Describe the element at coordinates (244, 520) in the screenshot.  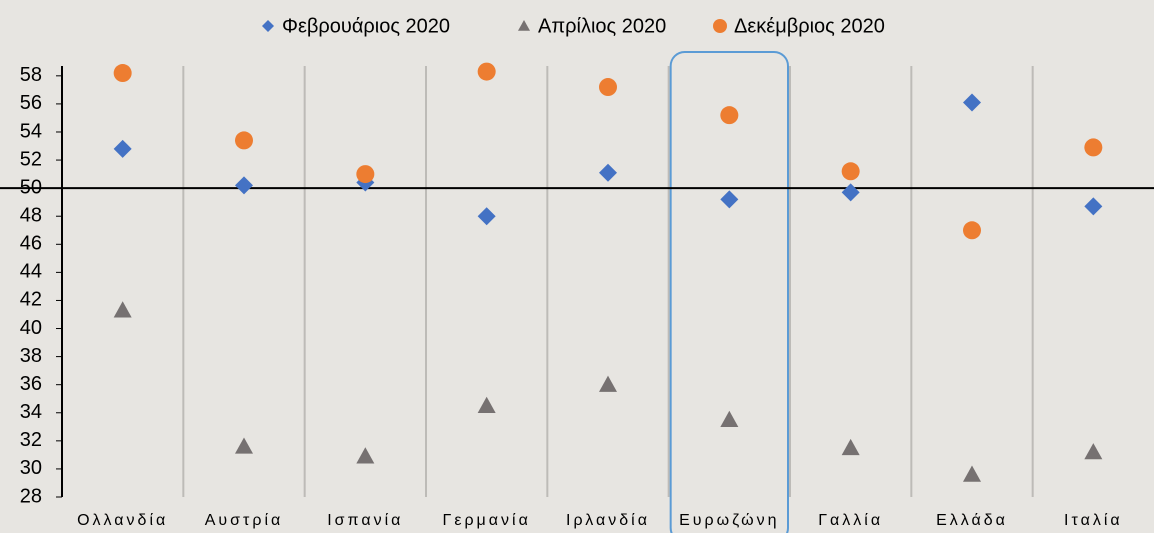
I see `x-tick-label: Αυστρία` at that location.